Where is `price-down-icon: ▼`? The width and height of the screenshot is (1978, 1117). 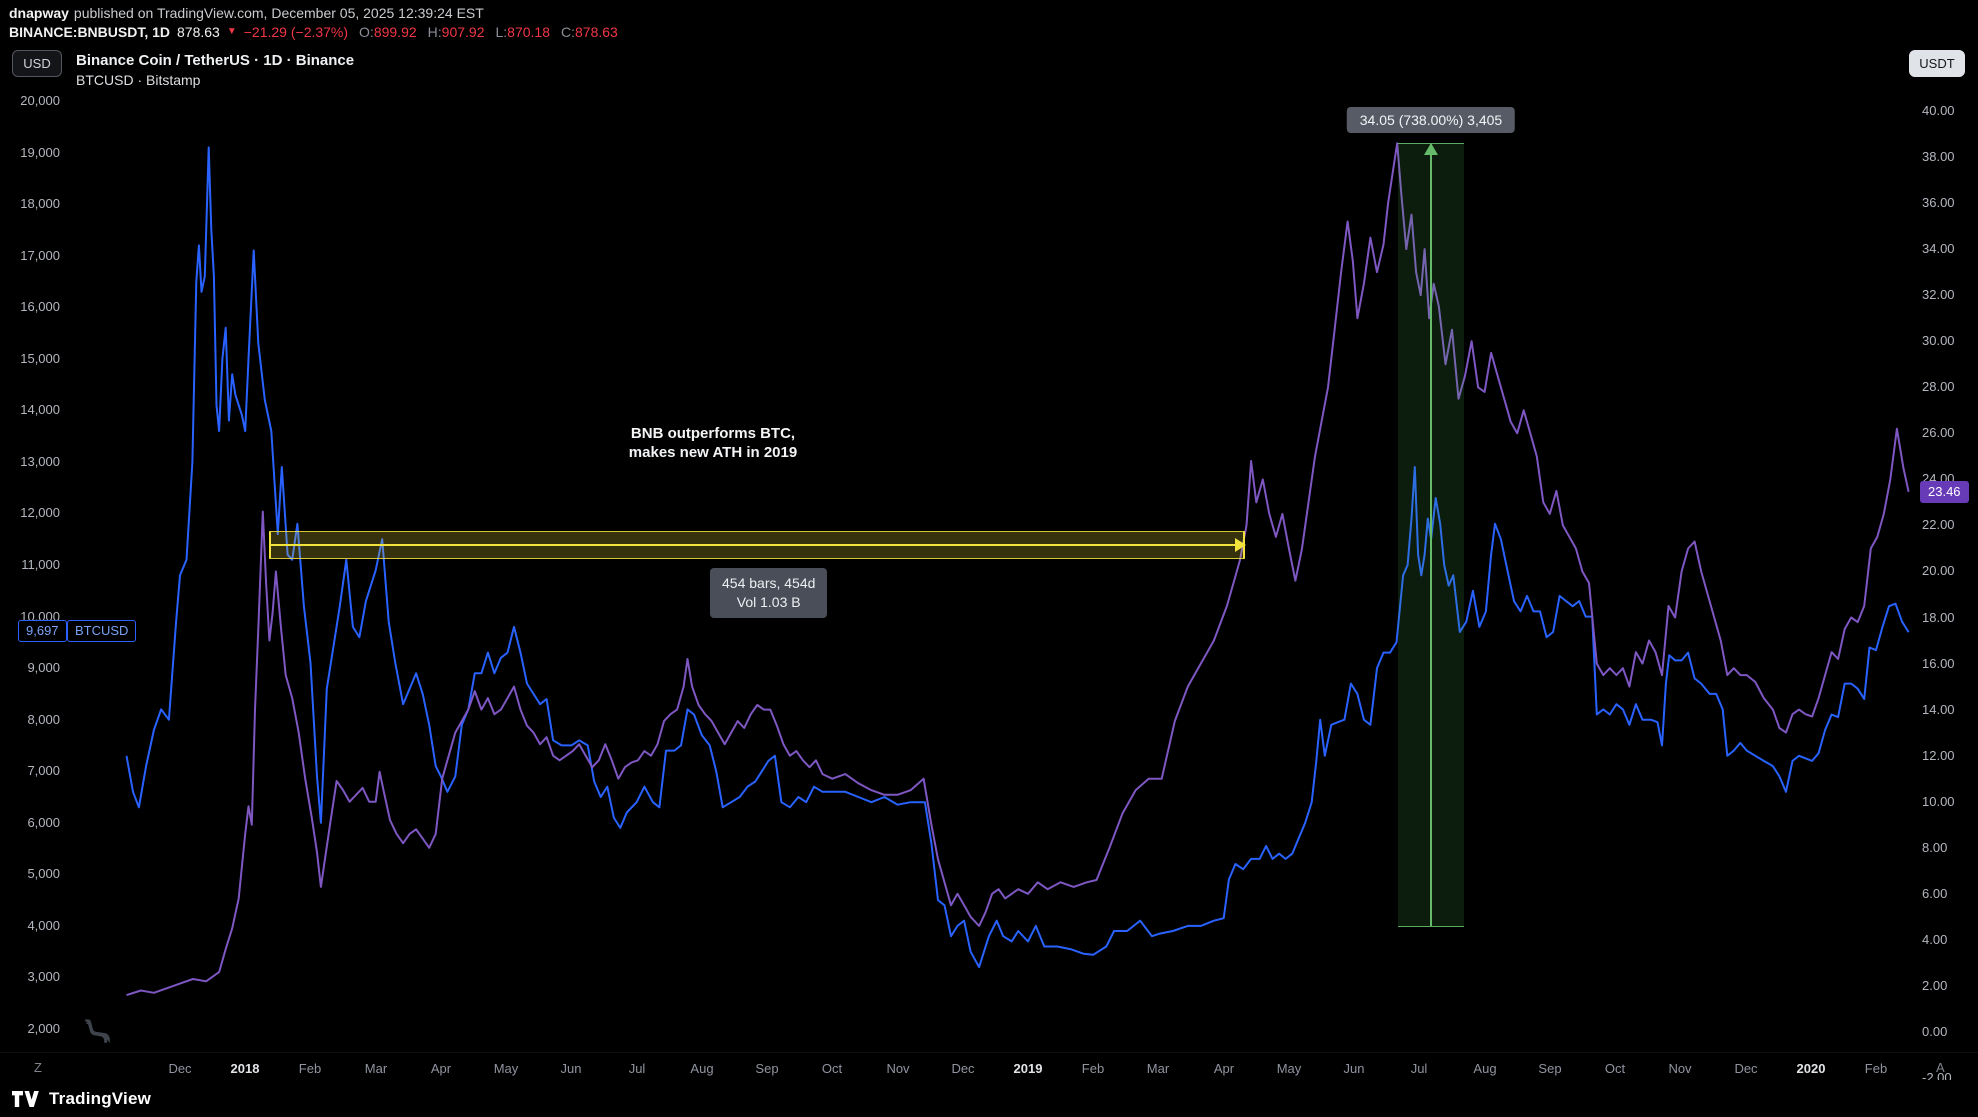 price-down-icon: ▼ is located at coordinates (231, 31).